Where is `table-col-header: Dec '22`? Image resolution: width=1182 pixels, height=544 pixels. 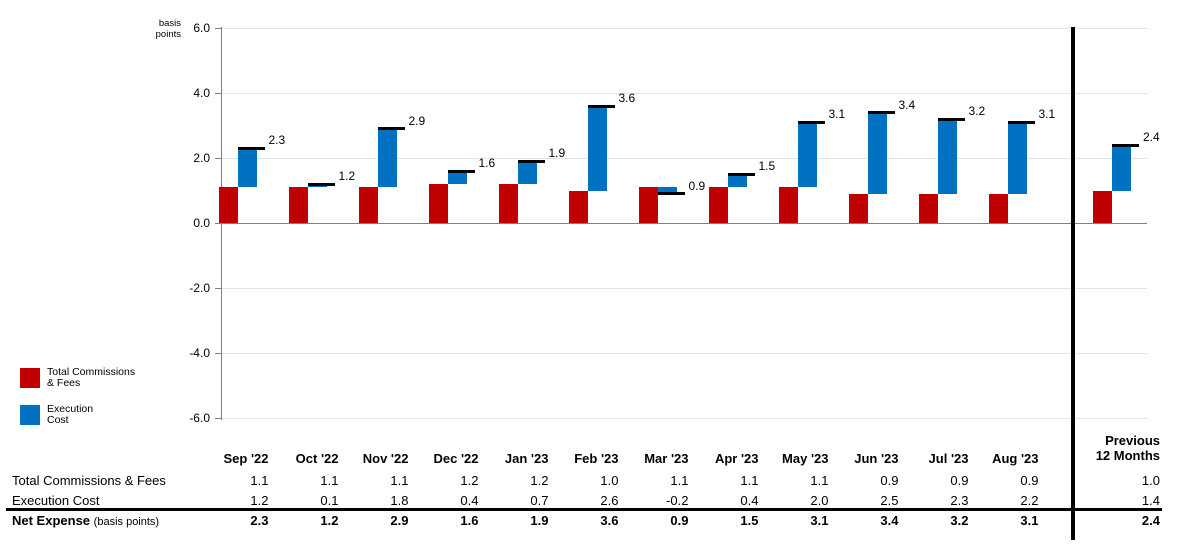 table-col-header: Dec '22 is located at coordinates (456, 458).